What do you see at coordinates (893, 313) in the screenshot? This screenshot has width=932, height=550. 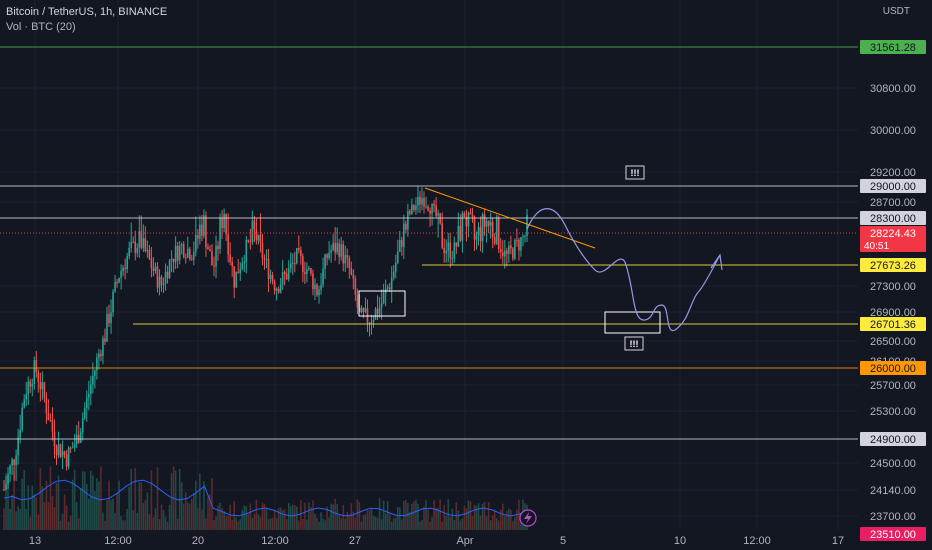 I see `price-tick-label: 26900.00` at bounding box center [893, 313].